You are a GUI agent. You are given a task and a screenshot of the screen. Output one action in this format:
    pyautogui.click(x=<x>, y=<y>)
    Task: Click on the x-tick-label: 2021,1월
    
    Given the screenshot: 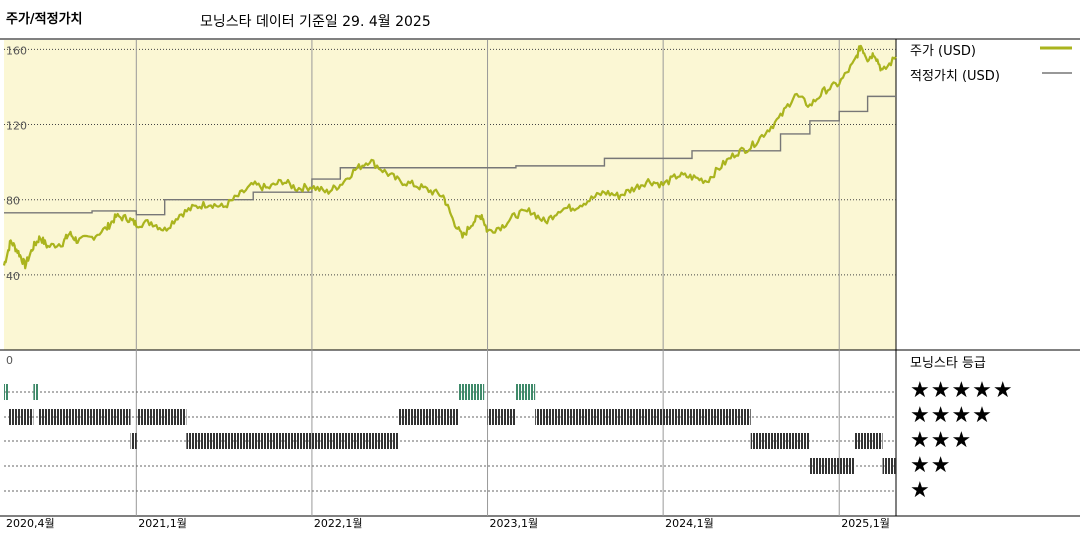 What is the action you would take?
    pyautogui.click(x=162, y=523)
    